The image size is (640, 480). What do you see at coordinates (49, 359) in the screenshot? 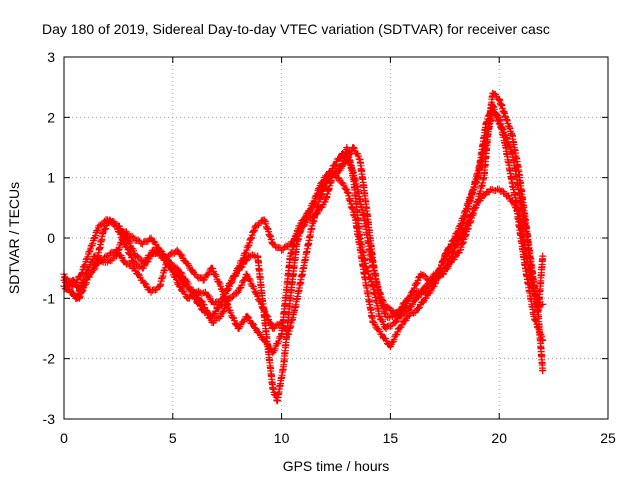
I see `y-tick-label: -2` at bounding box center [49, 359].